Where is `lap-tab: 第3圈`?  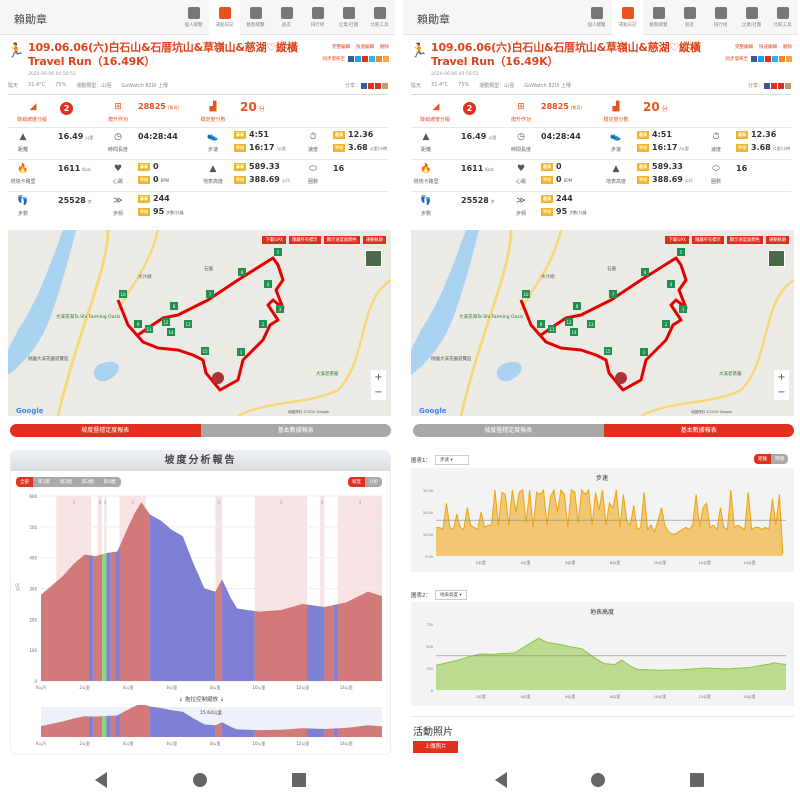
lap-tab: 第3圈 is located at coordinates (87, 482).